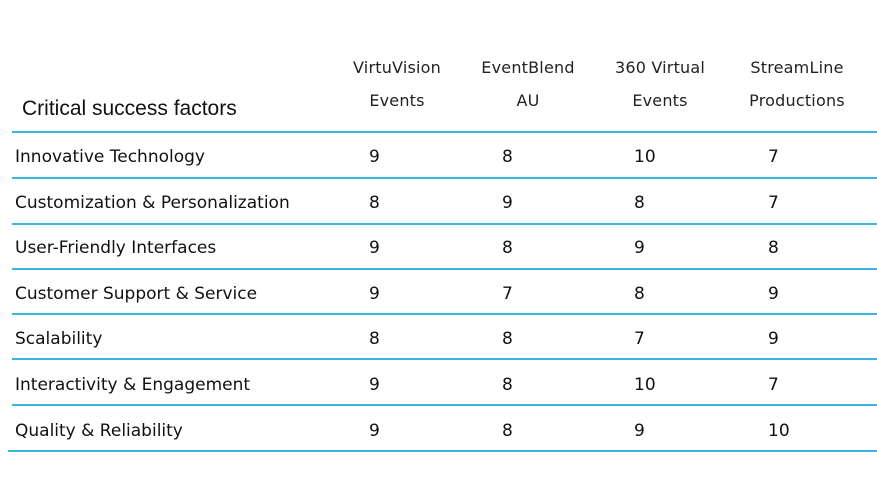  I want to click on table-row: Quality & Reliability 9 8 9 10, so click(438, 431).